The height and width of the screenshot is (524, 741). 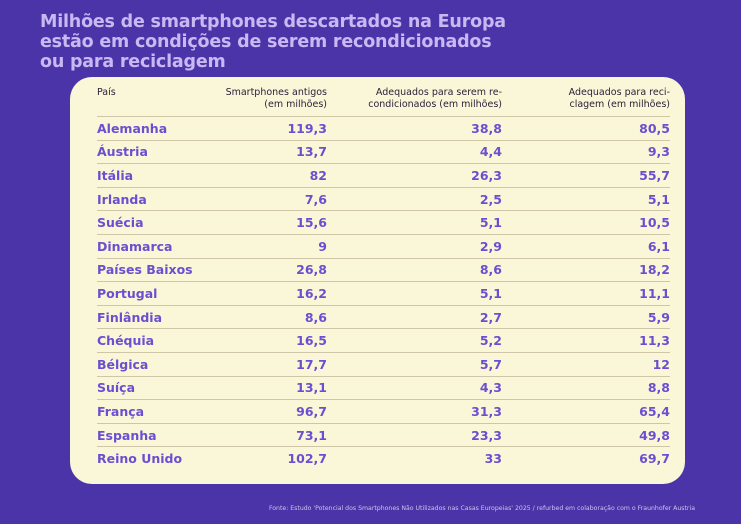 I want to click on recycle-cell: 10,5, so click(x=586, y=222).